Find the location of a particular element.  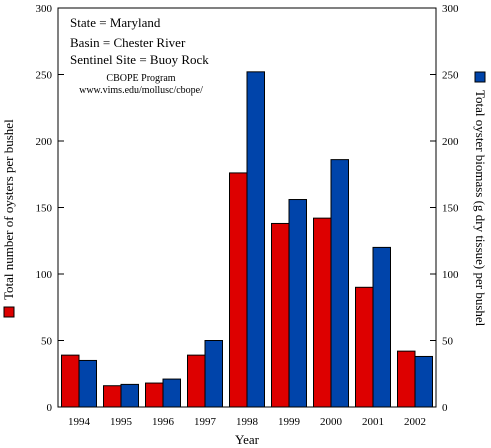

info-state: State = Maryland is located at coordinates (115, 22).